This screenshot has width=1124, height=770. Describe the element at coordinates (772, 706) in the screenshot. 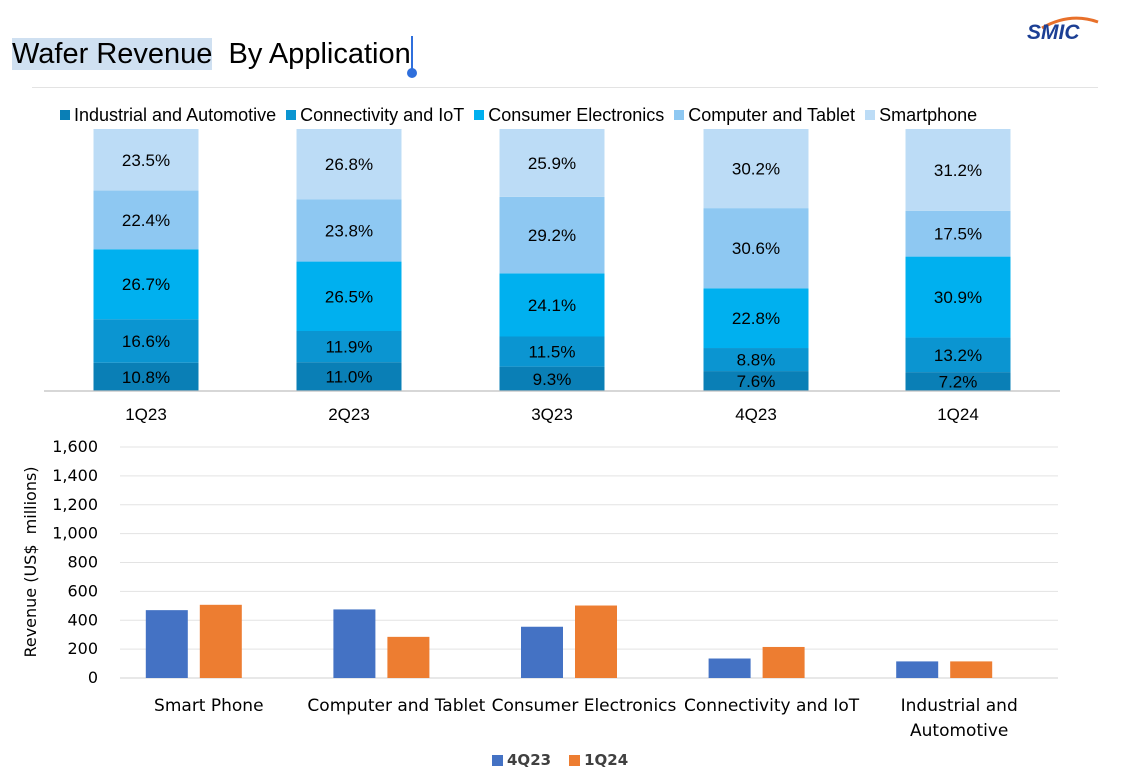

I see `x-category-label: Connectivity and IoT` at that location.